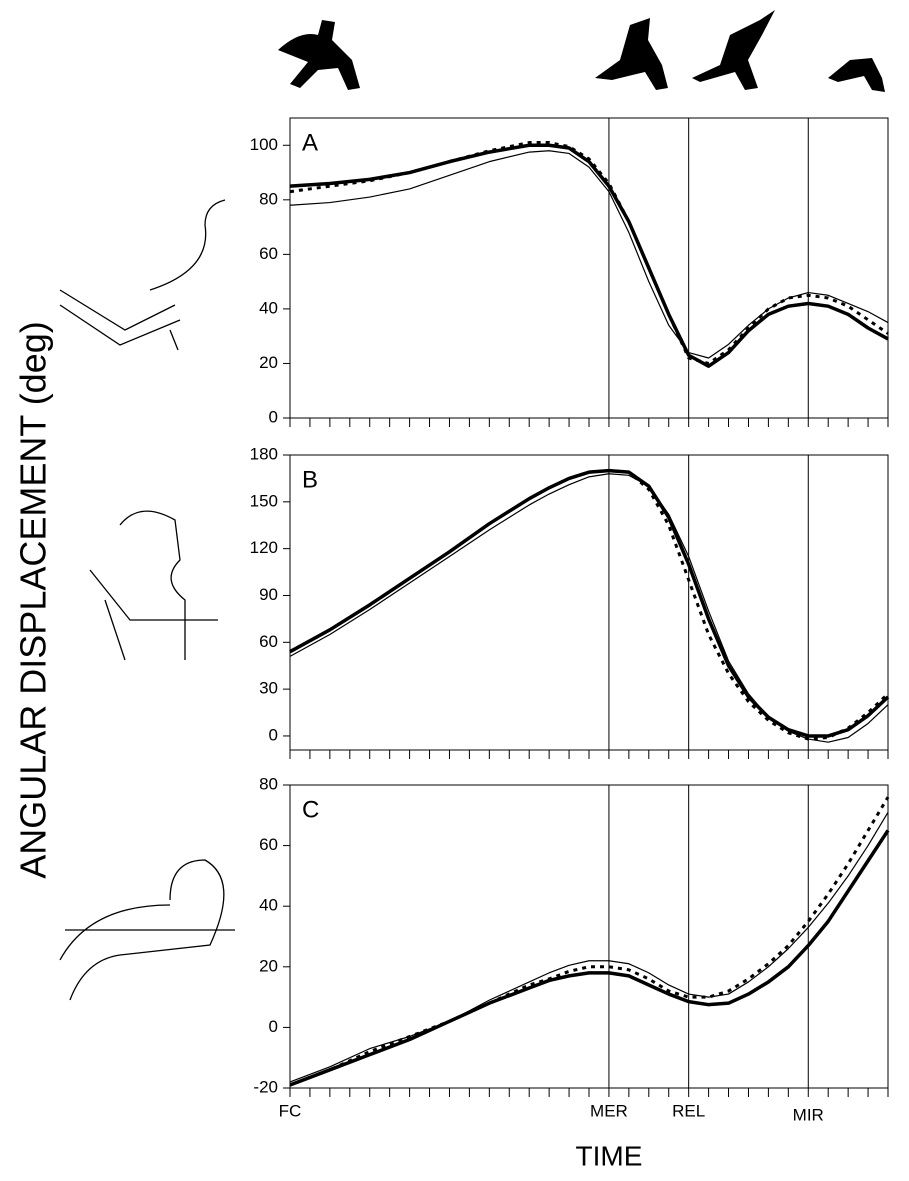 The height and width of the screenshot is (1181, 909). Describe the element at coordinates (609, 1155) in the screenshot. I see `x-axis-title: TIME` at that location.